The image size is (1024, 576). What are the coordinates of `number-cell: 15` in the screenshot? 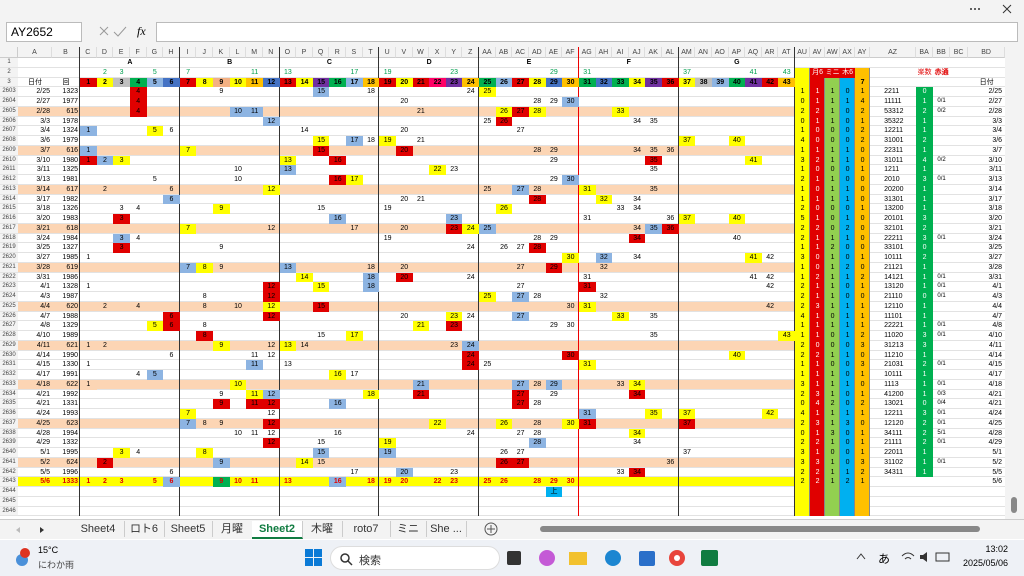 It's located at (321, 443).